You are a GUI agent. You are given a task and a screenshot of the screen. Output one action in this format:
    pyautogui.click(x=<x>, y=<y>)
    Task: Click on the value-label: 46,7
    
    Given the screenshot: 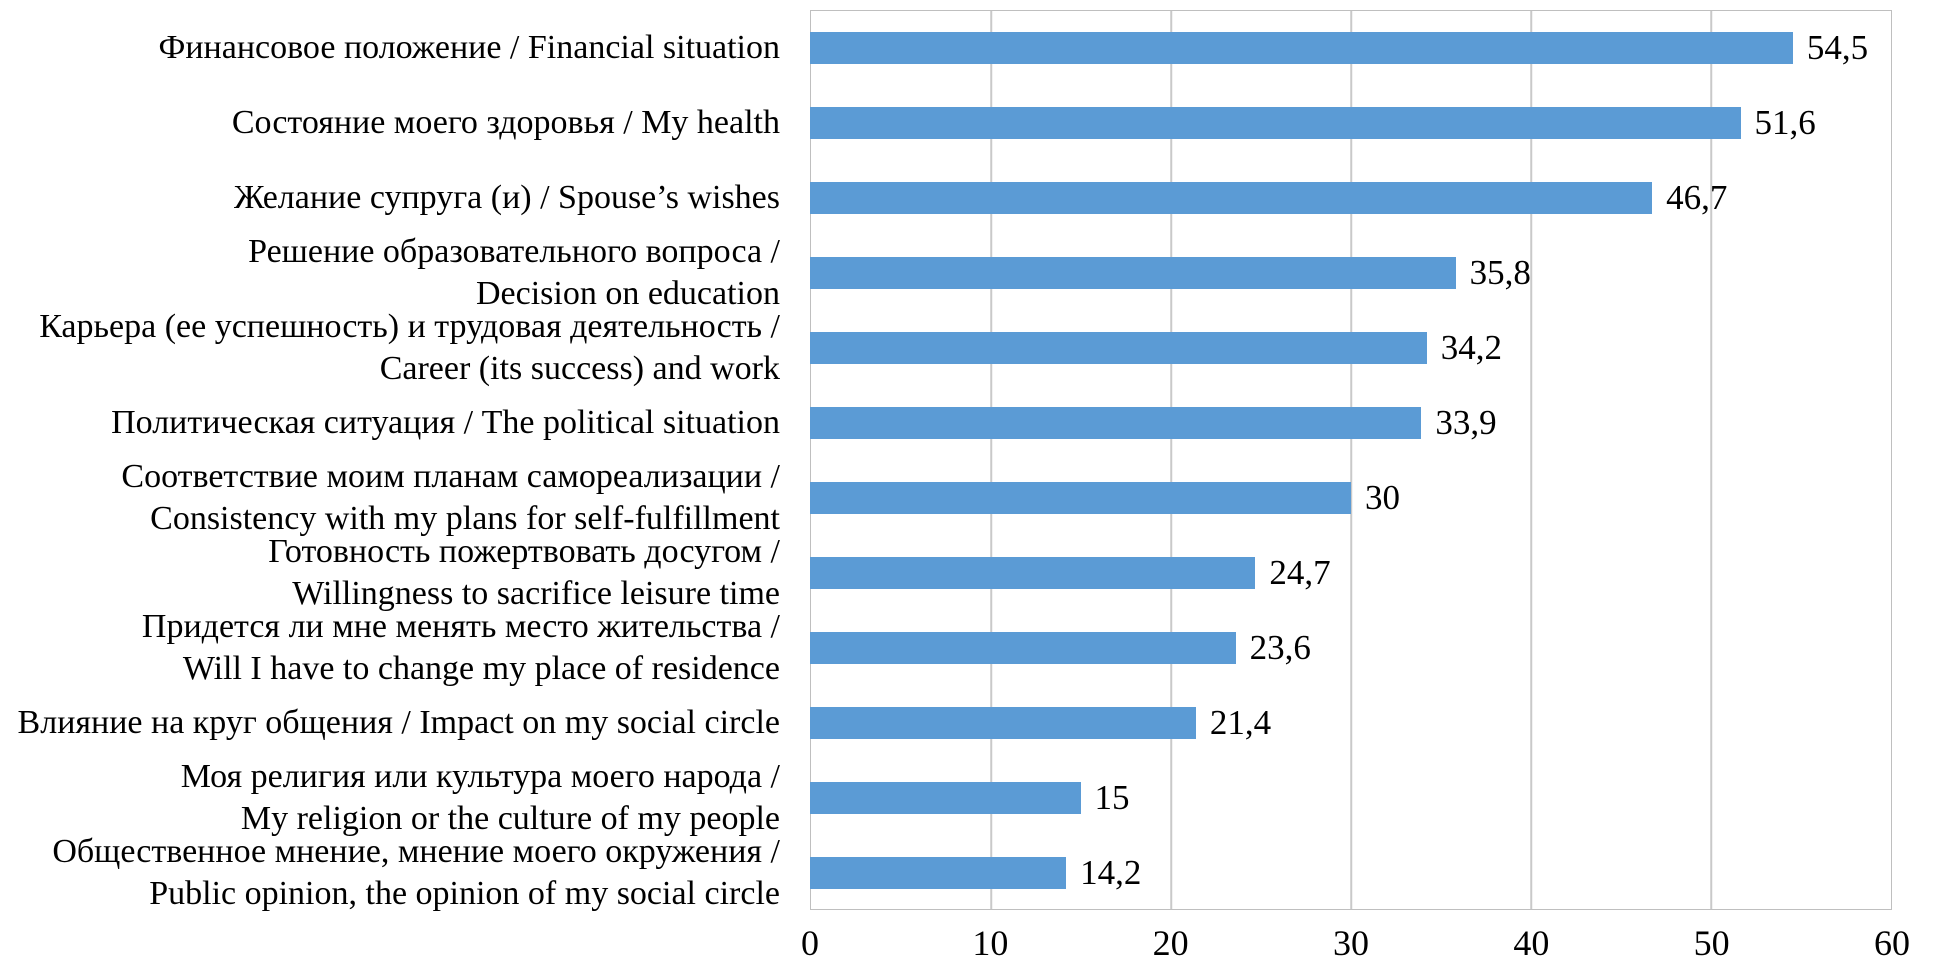 What is the action you would take?
    pyautogui.click(x=1697, y=197)
    